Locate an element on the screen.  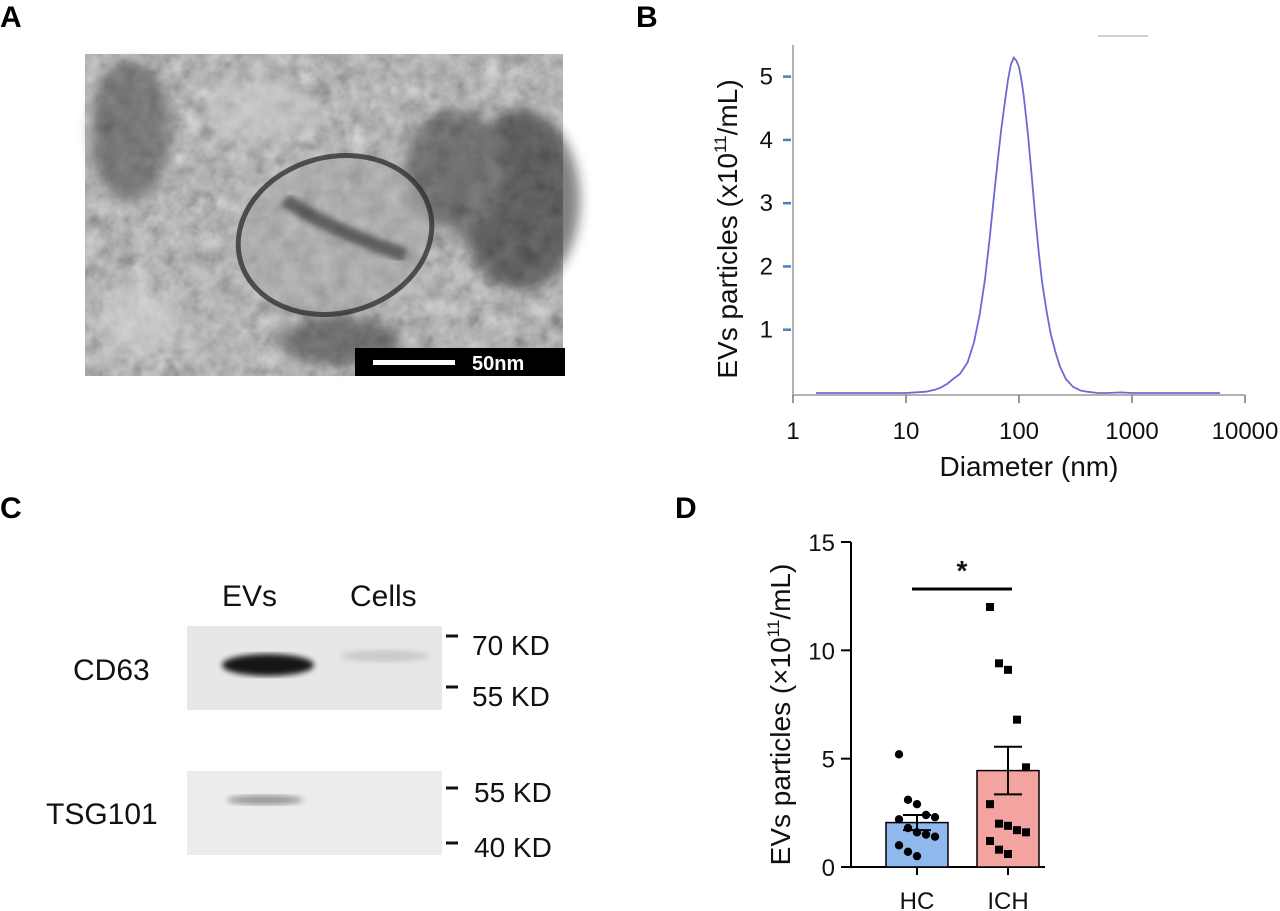
panel-label-a: A is located at coordinates (11, 17).